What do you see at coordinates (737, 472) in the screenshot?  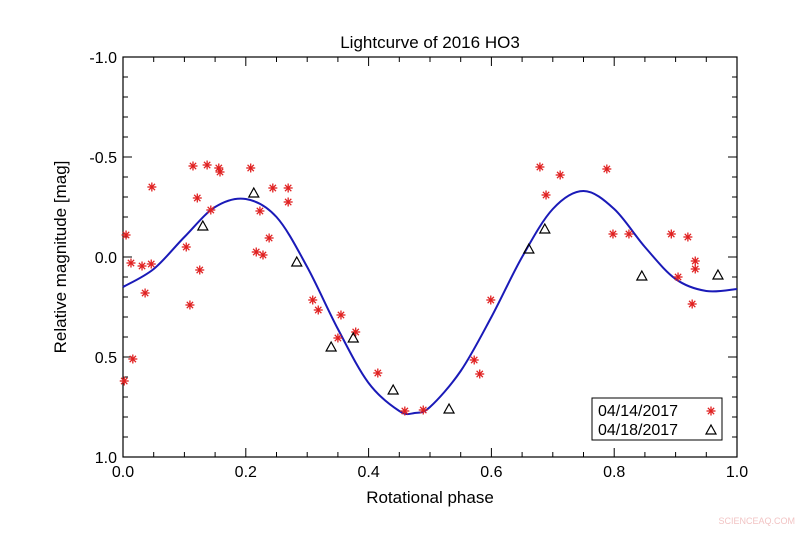 I see `x-tick-label: 1.0` at bounding box center [737, 472].